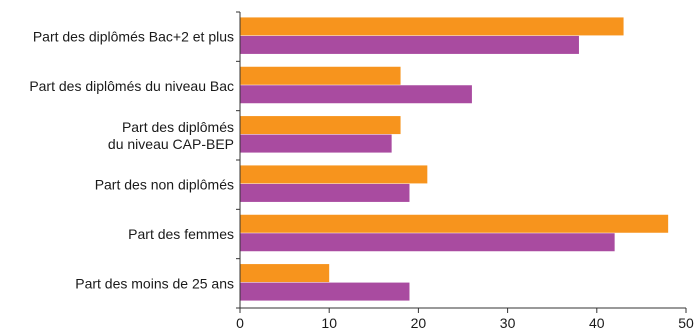 This screenshot has height=332, width=697. Describe the element at coordinates (154, 283) in the screenshot. I see `category-label: Part des moins de 25 ans` at that location.